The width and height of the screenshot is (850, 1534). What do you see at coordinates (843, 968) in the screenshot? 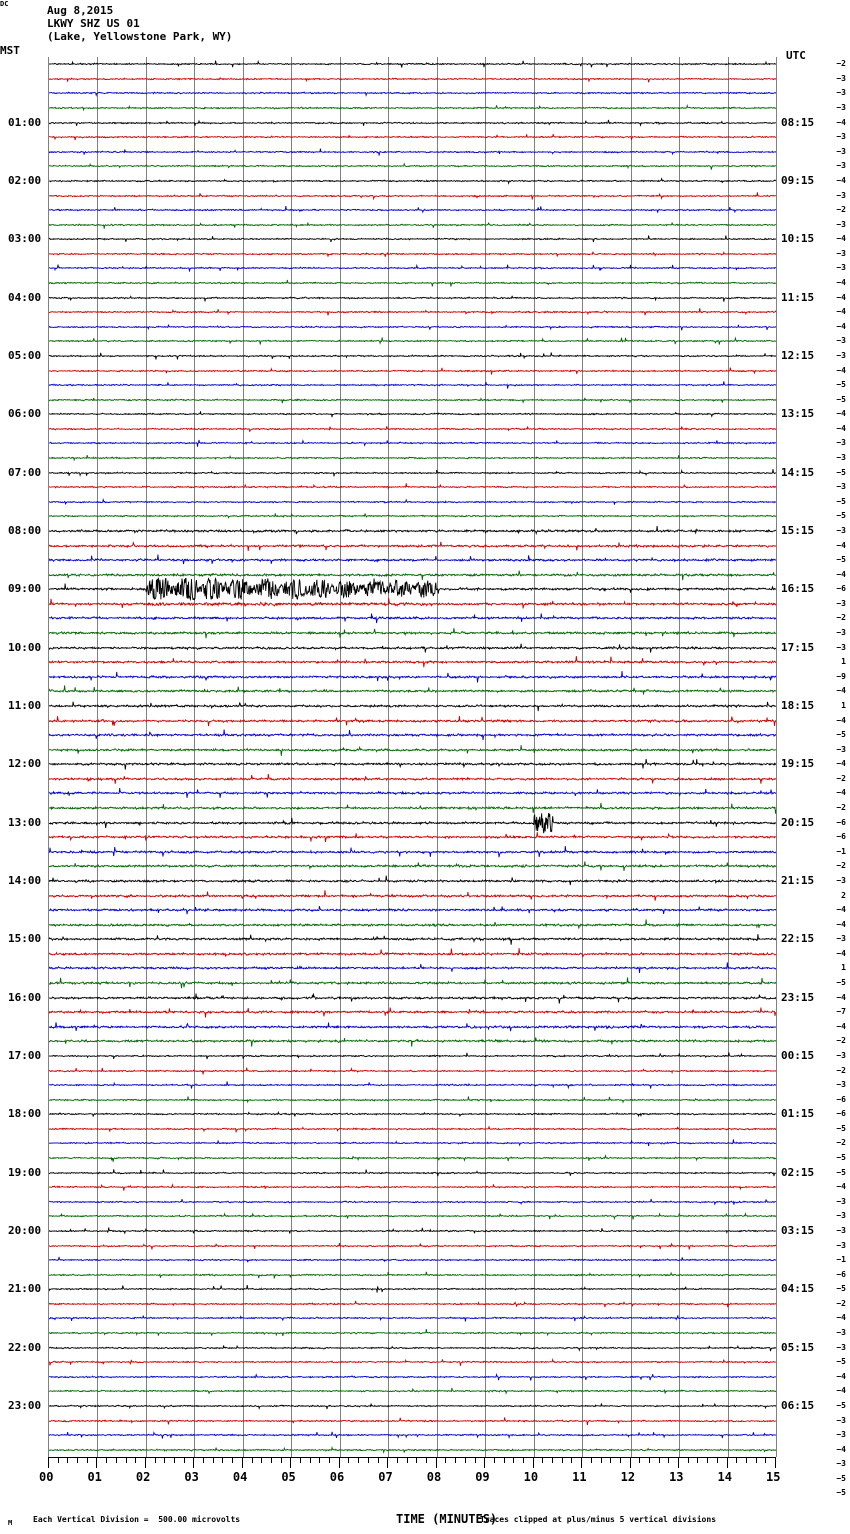
I see `dc-offset-value: 1` at bounding box center [843, 968].